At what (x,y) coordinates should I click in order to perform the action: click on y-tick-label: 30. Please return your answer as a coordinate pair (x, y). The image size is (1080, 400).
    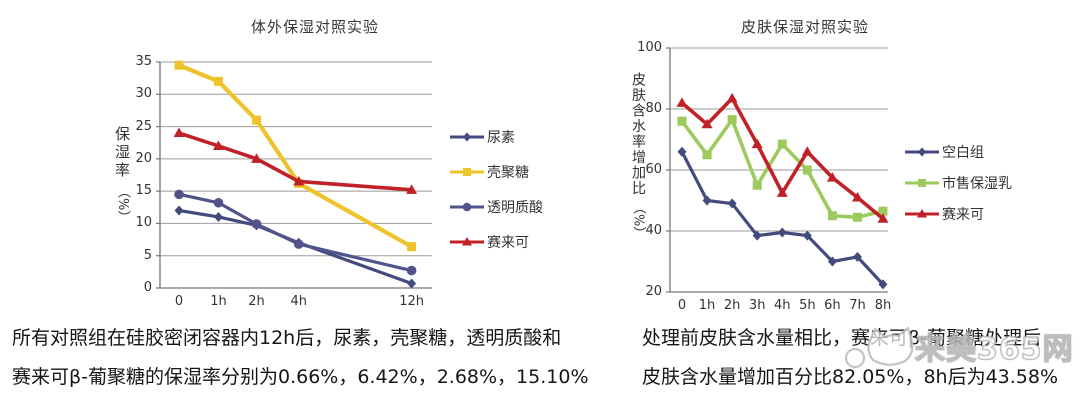
    Looking at the image, I should click on (143, 94).